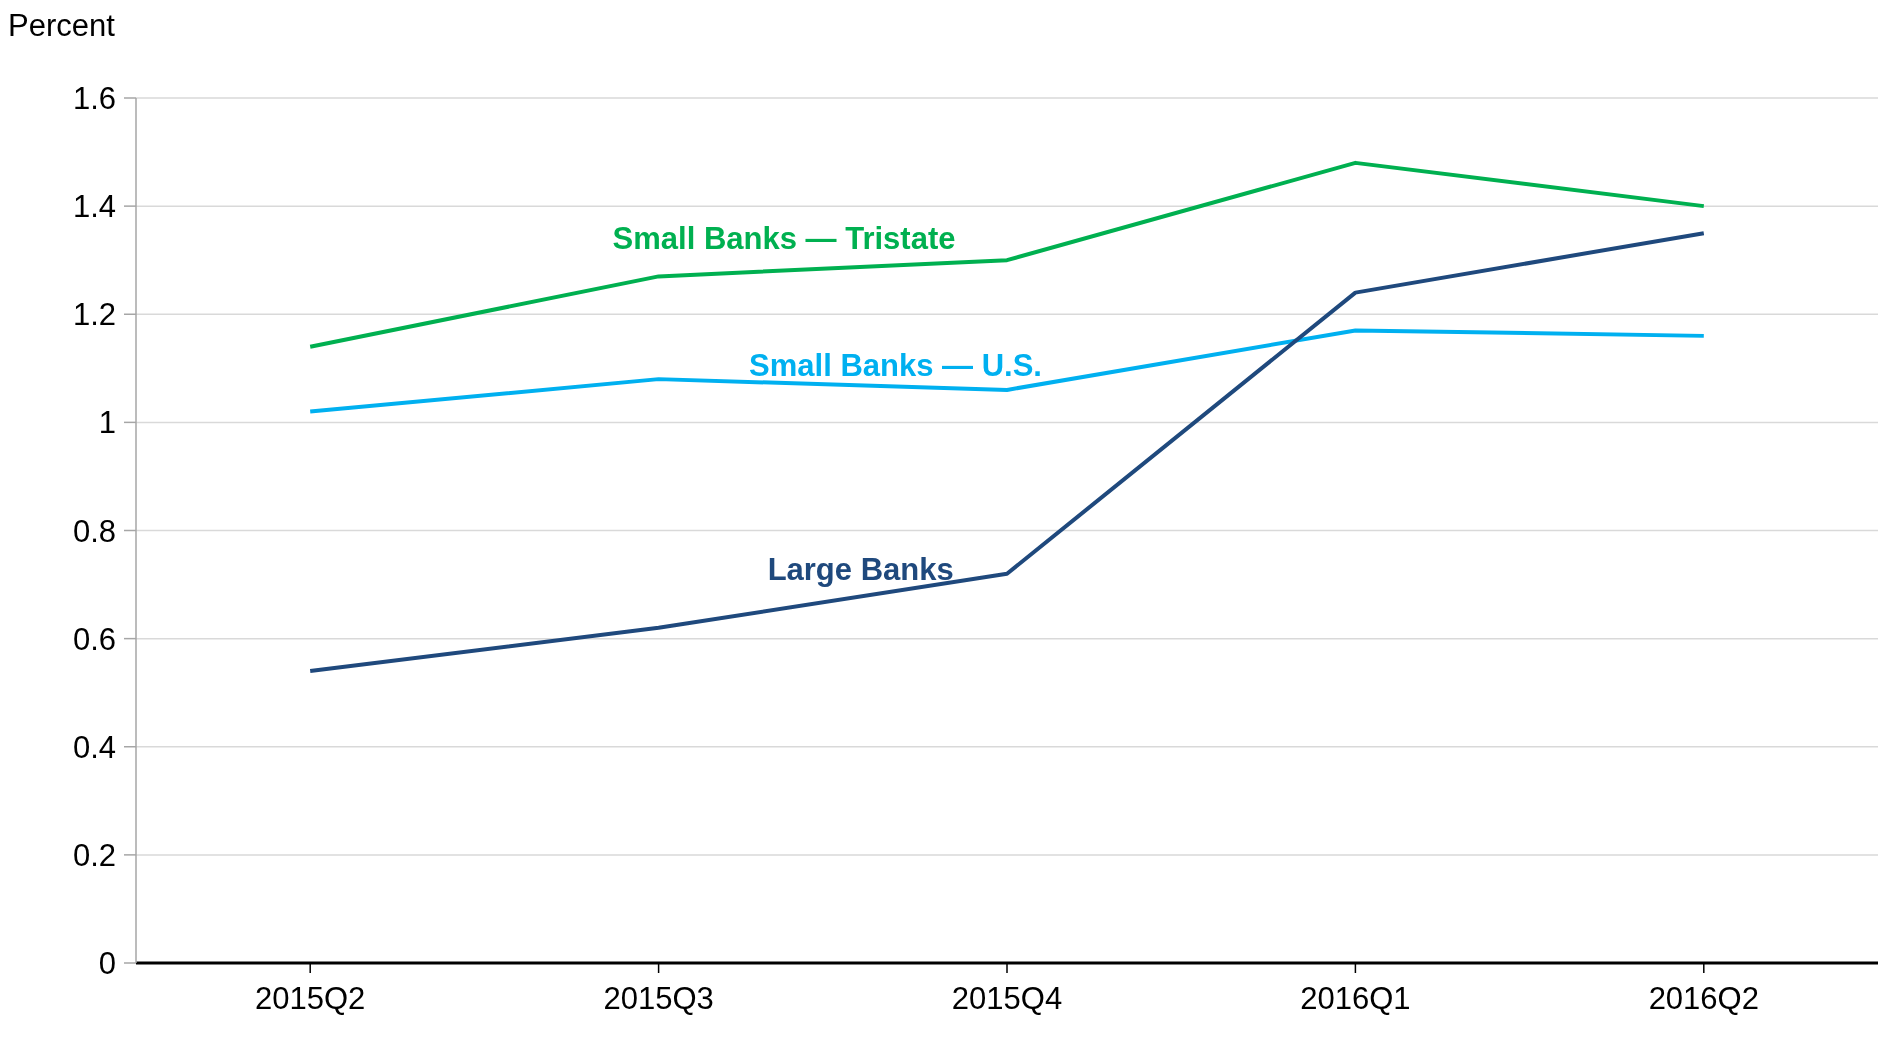 This screenshot has height=1038, width=1883. I want to click on y-tick-label: 0, so click(107, 964).